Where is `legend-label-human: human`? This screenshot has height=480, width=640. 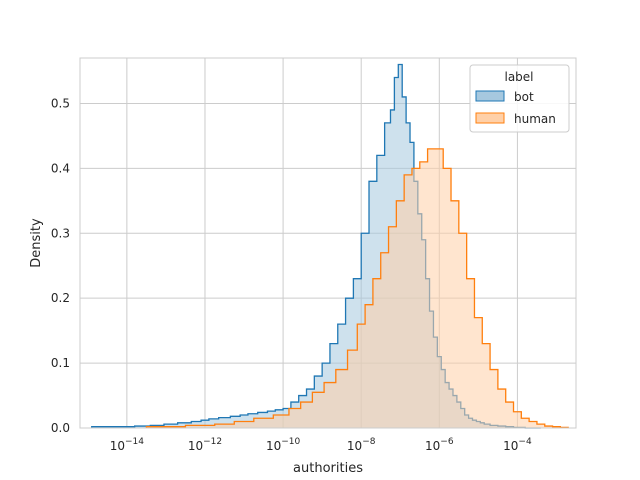 legend-label-human: human is located at coordinates (535, 119).